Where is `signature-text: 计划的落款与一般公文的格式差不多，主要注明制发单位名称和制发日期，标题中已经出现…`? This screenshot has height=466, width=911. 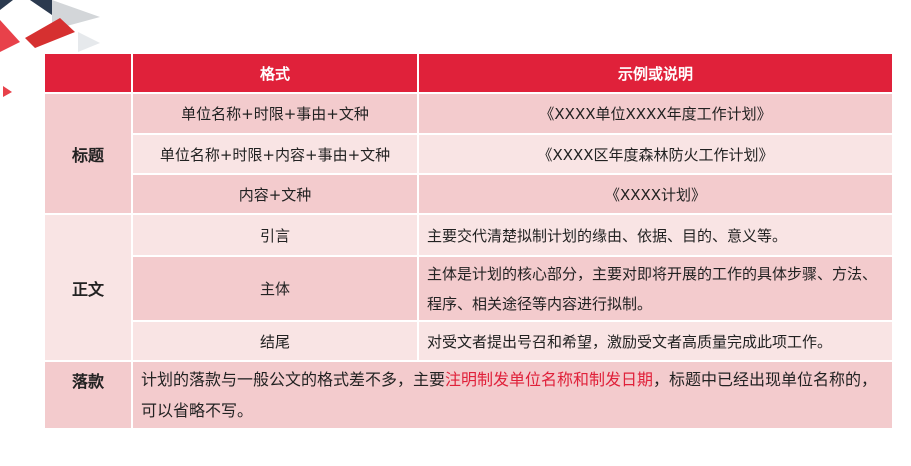 signature-text: 计划的落款与一般公文的格式差不多，主要注明制发单位名称和制发日期，标题中已经出现… is located at coordinates (512, 395).